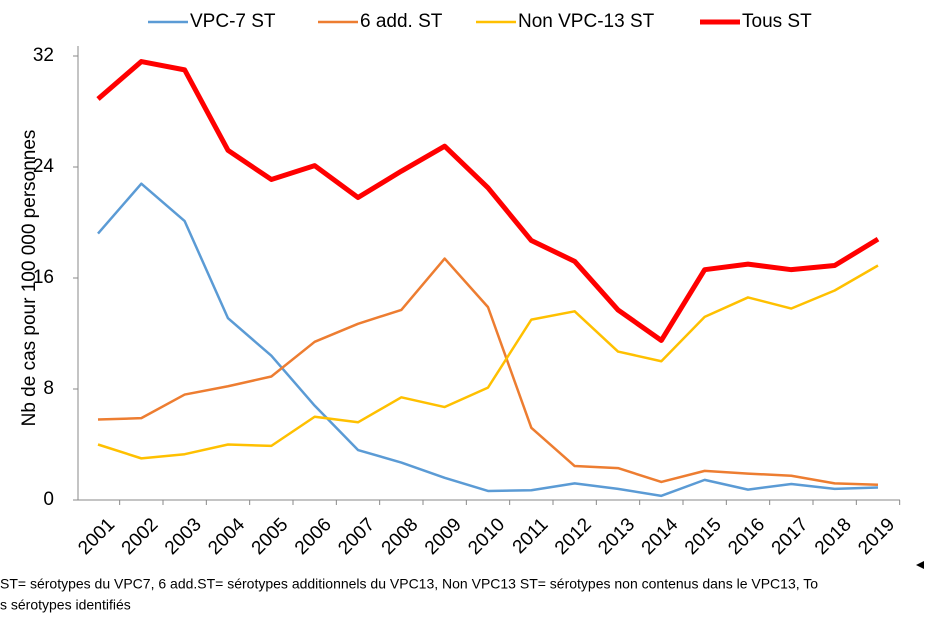 The image size is (925, 628). I want to click on x-tick-label: 2010, so click(486, 536).